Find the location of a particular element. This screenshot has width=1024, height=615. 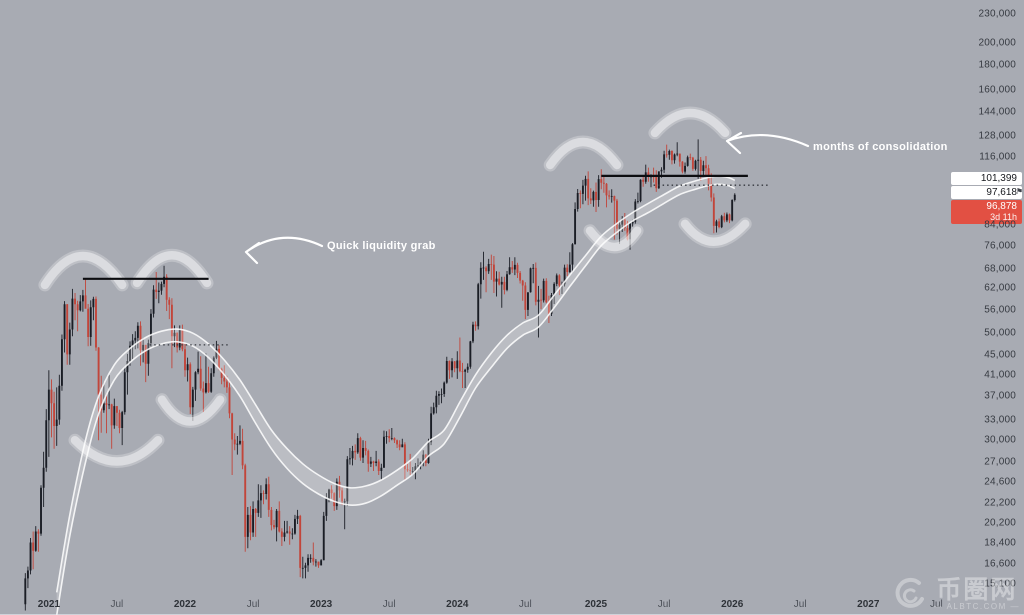

price-tick-label: 230,000 is located at coordinates (997, 14).